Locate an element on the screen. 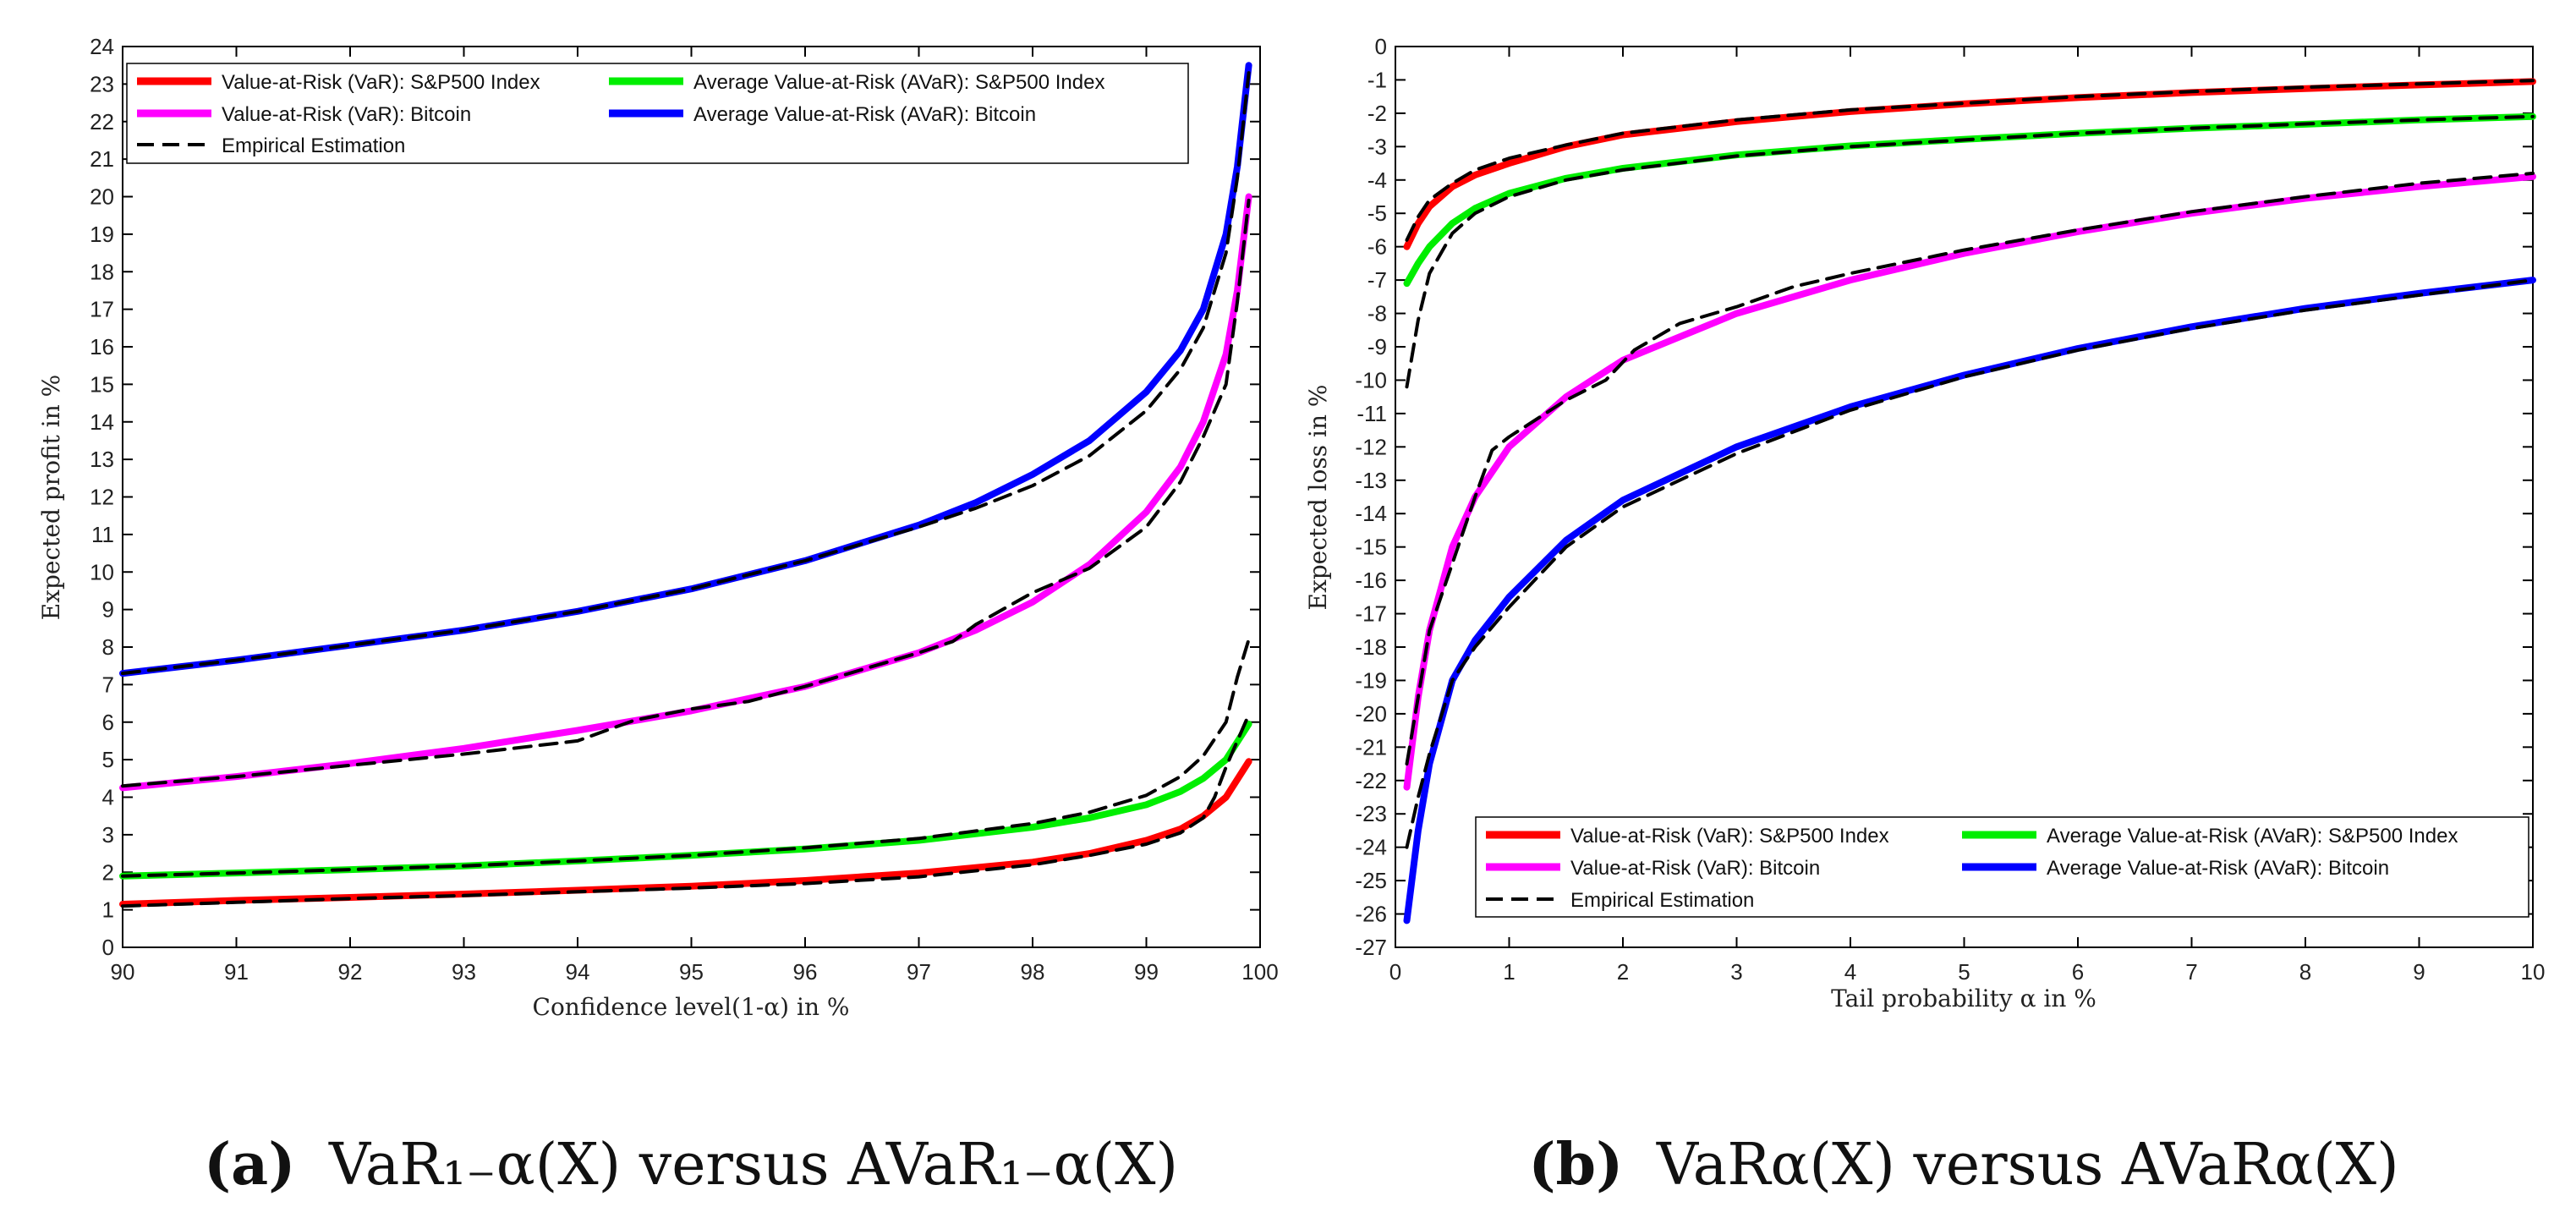 The image size is (2576, 1218). y-tick-label: 23 is located at coordinates (102, 84).